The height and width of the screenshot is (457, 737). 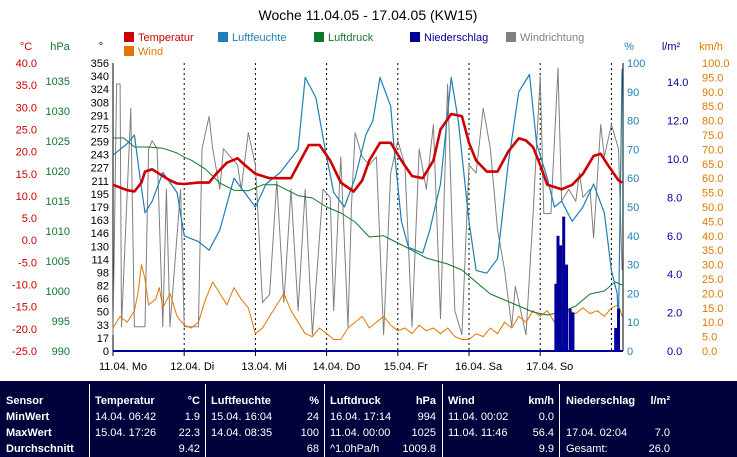 What do you see at coordinates (29, 433) in the screenshot?
I see `table-cell-label: MaxWert` at bounding box center [29, 433].